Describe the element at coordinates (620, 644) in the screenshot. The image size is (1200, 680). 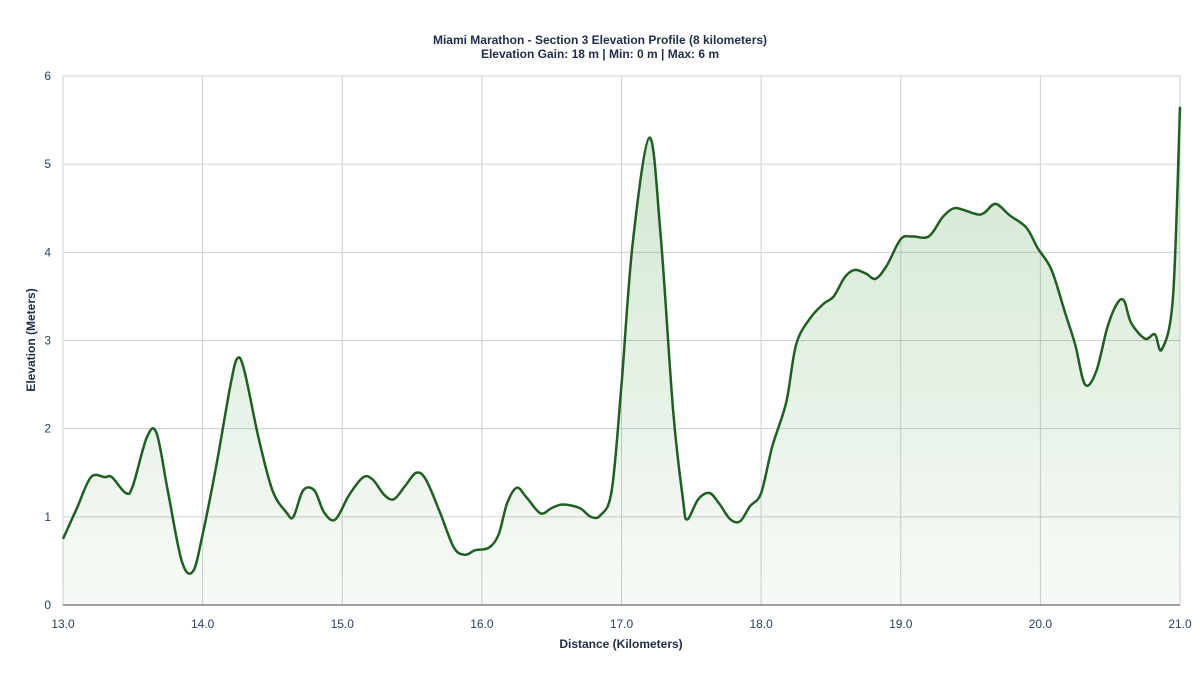
I see `x-axis-title: Distance (Kilometers)` at that location.